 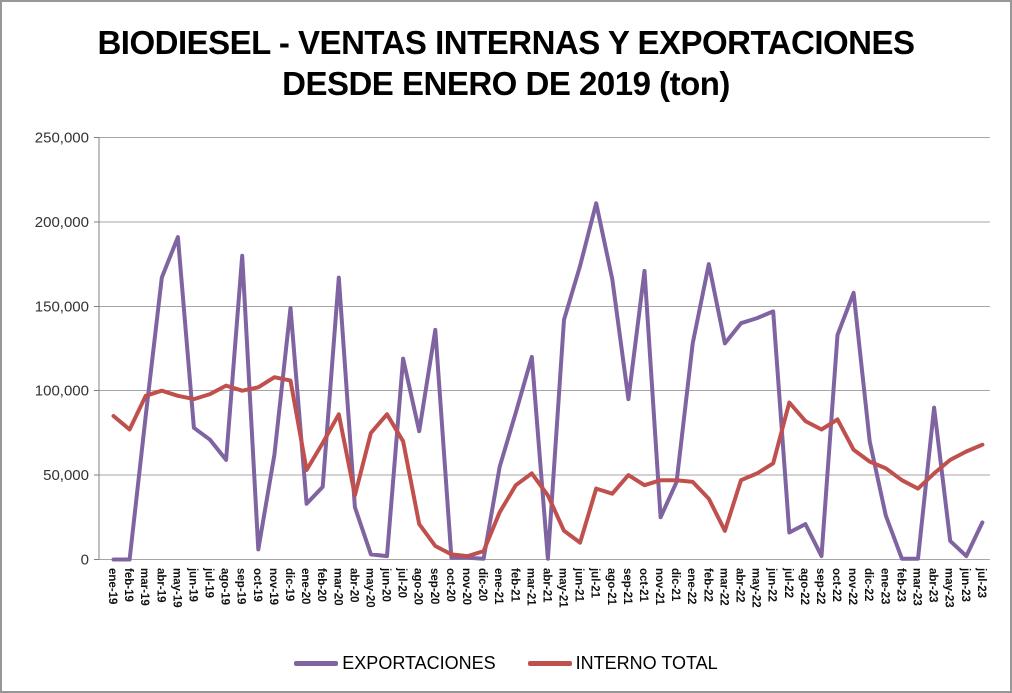 What do you see at coordinates (66, 475) in the screenshot?
I see `y-axis-label: 50,000` at bounding box center [66, 475].